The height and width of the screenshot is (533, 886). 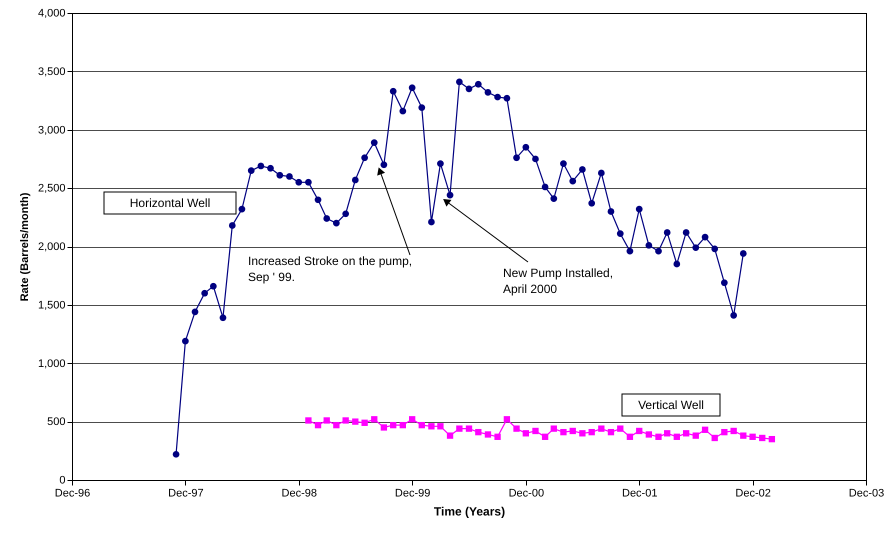 I want to click on x-tick-label: Dec-98, so click(x=300, y=494).